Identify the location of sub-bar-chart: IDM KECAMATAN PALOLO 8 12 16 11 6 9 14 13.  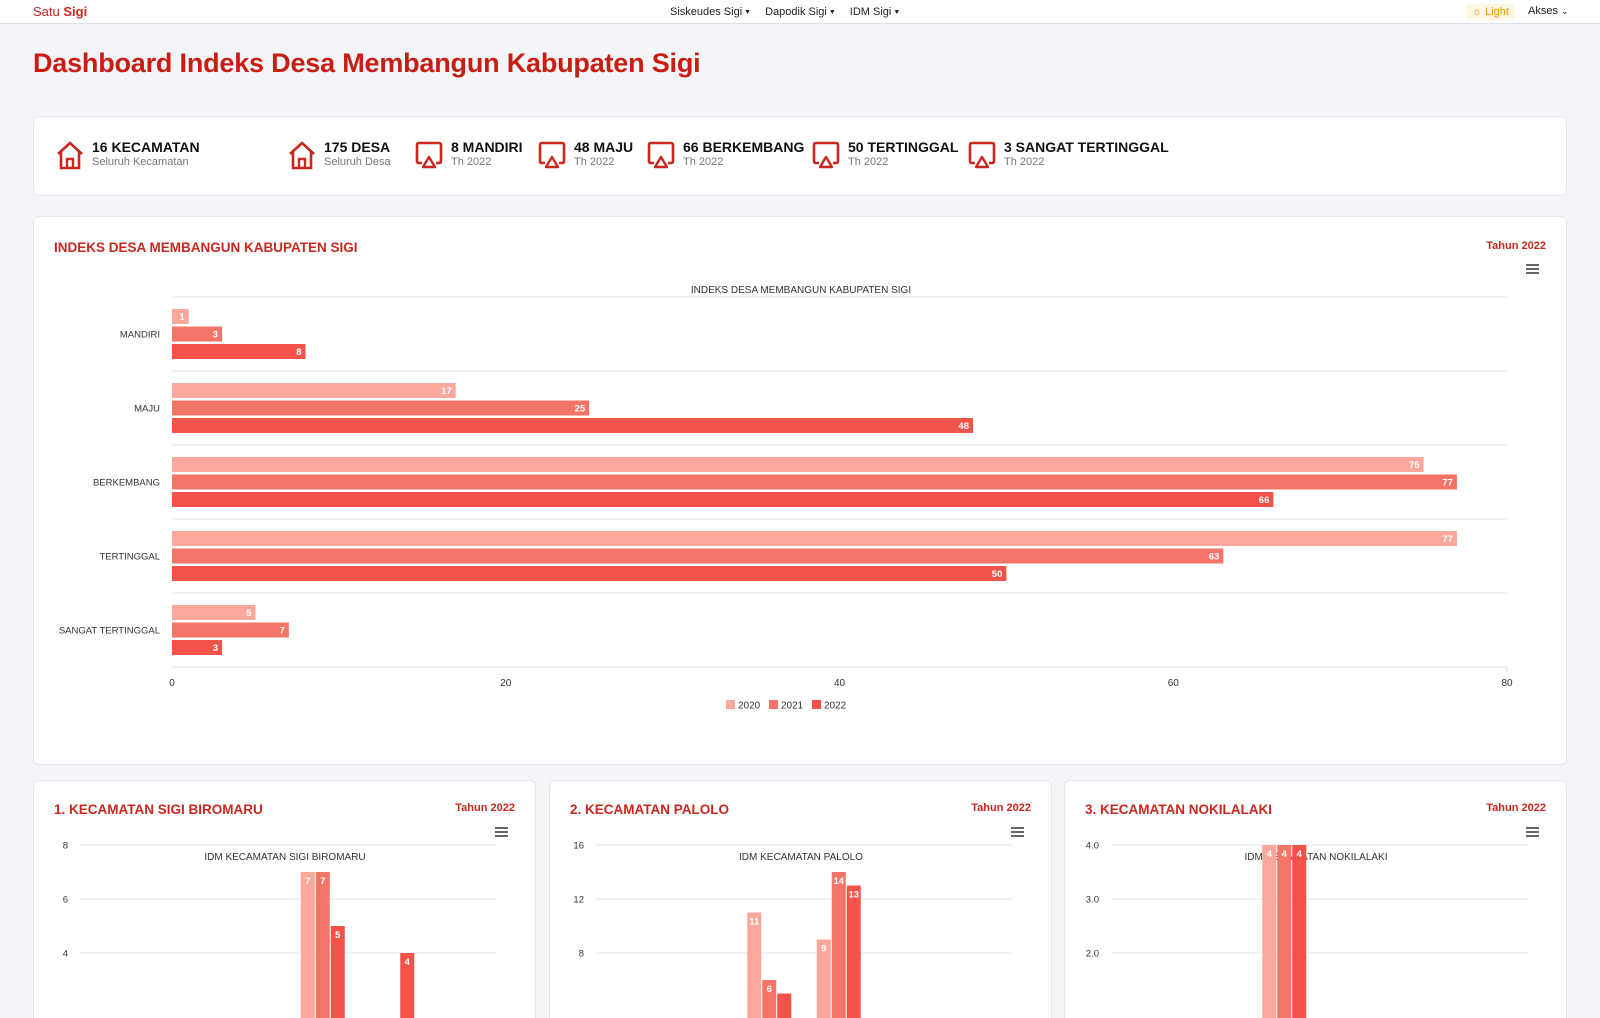
(793, 929).